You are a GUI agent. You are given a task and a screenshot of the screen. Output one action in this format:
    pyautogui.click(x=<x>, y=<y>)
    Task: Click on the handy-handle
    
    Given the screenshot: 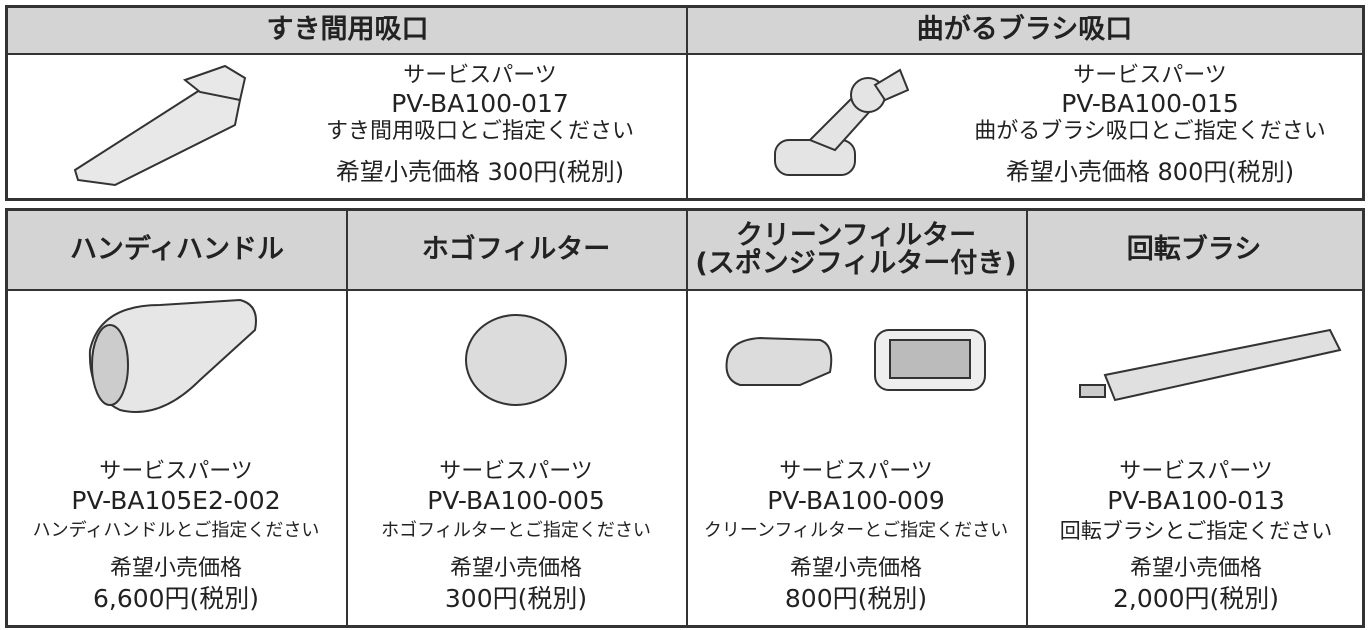 What is the action you would take?
    pyautogui.click(x=172, y=355)
    